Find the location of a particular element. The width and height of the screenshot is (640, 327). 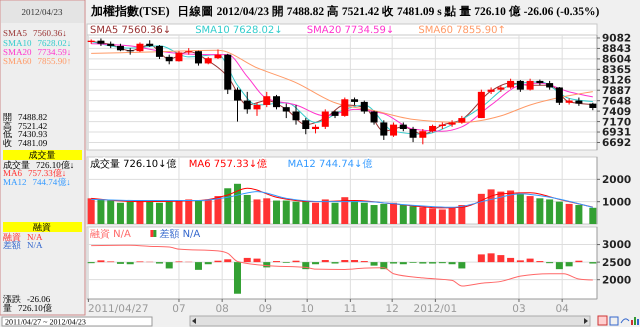

x-tick-label: 10 is located at coordinates (307, 309).